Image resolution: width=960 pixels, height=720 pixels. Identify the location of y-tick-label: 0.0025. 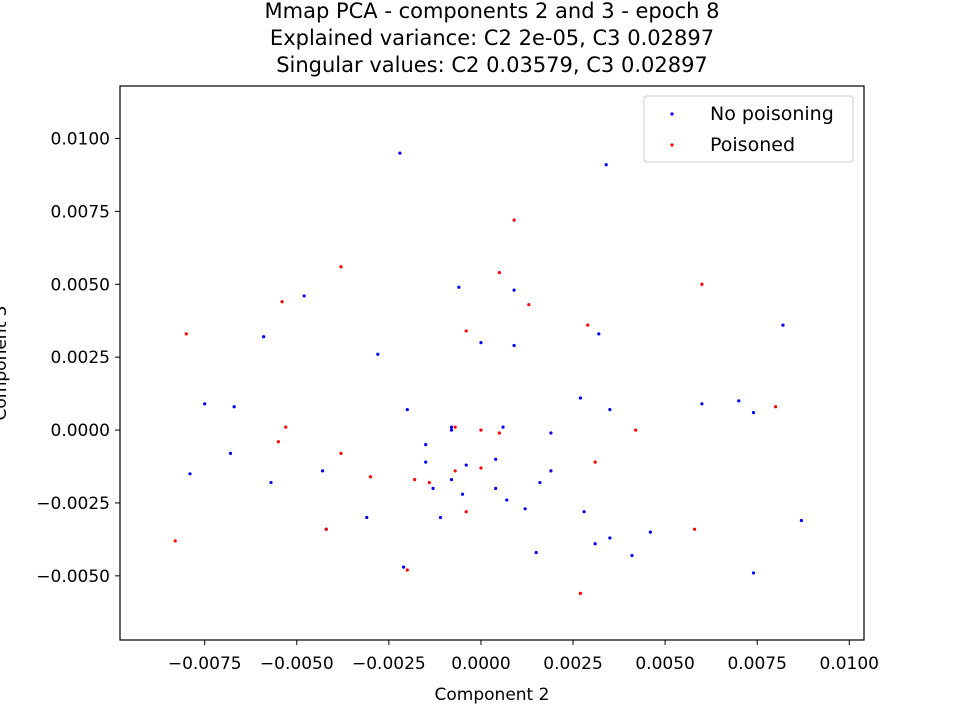
(80, 358).